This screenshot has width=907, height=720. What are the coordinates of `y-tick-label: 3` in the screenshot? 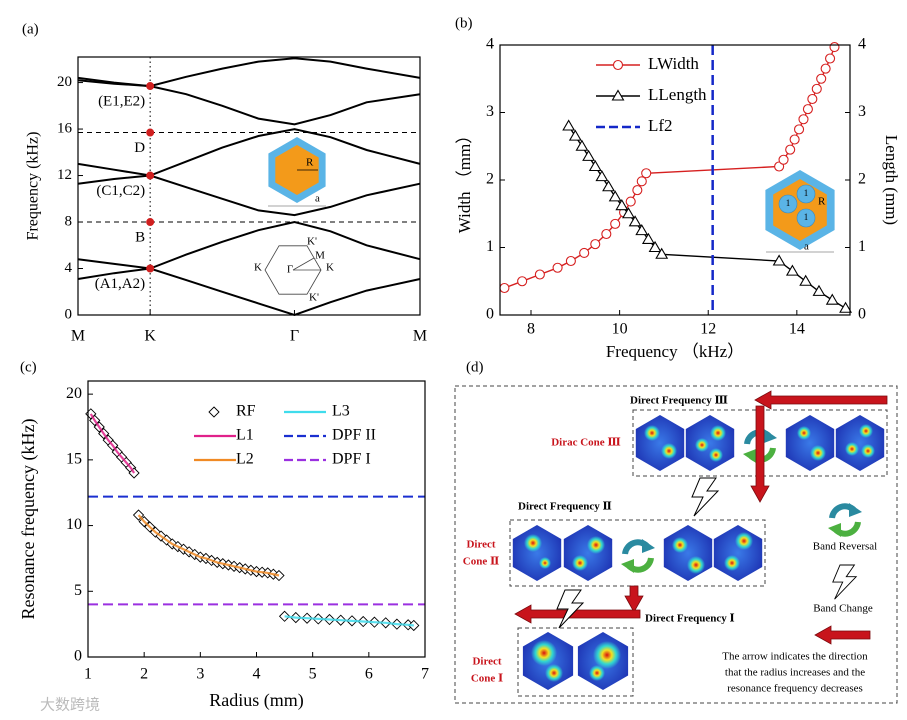 It's located at (490, 111).